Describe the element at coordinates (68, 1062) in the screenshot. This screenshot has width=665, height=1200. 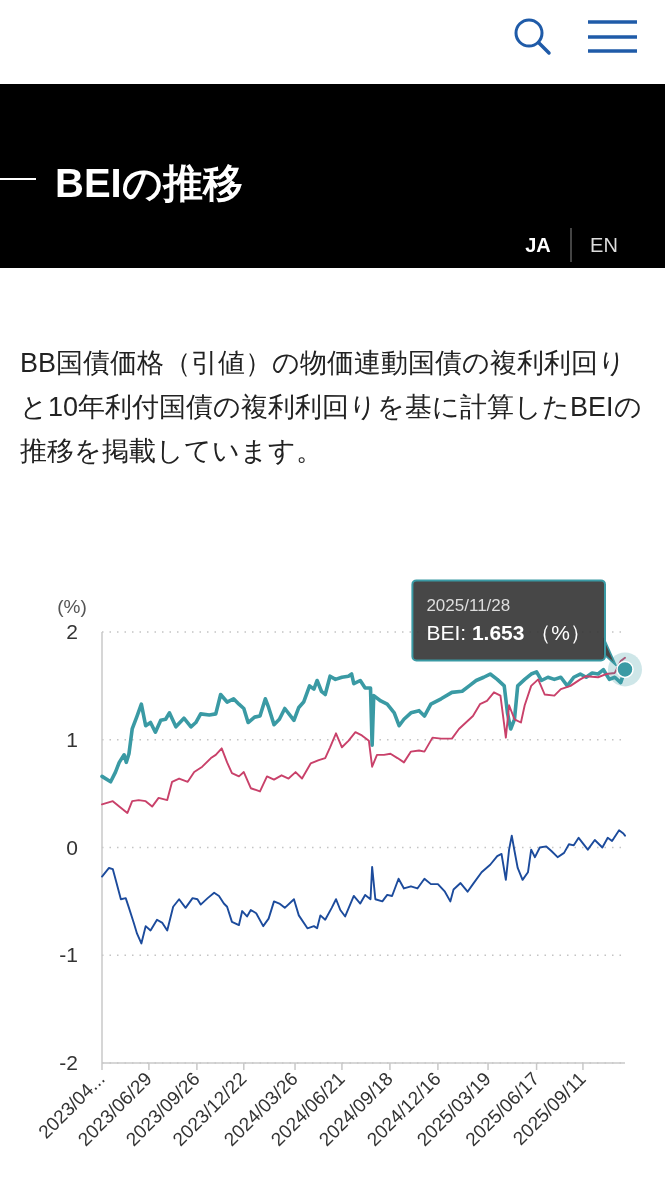
I see `y-tick-label: -2` at that location.